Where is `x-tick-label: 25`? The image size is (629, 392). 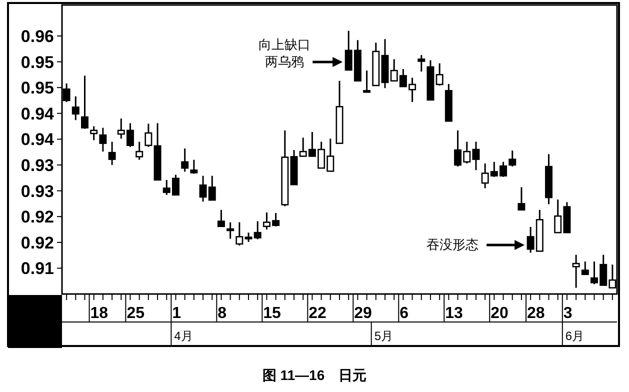 x-tick-label: 25 is located at coordinates (135, 313).